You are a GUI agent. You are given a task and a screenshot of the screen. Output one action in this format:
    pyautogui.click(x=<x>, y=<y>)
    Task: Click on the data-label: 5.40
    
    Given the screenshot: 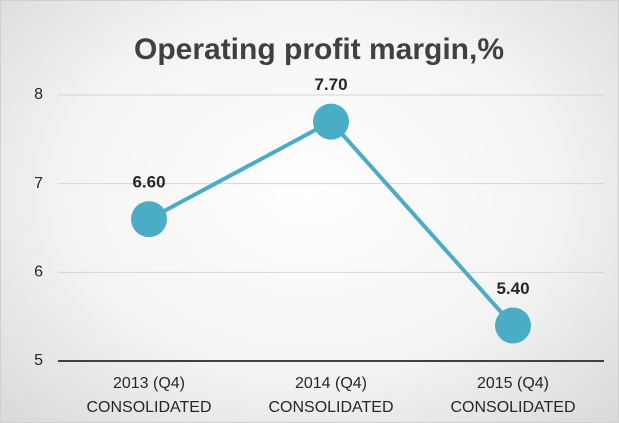 What is the action you would take?
    pyautogui.click(x=512, y=288)
    